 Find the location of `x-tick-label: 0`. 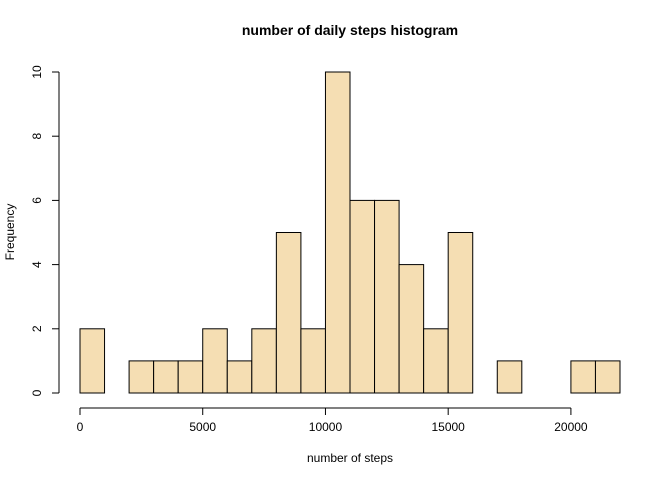

x-tick-label: 0 is located at coordinates (80, 427).